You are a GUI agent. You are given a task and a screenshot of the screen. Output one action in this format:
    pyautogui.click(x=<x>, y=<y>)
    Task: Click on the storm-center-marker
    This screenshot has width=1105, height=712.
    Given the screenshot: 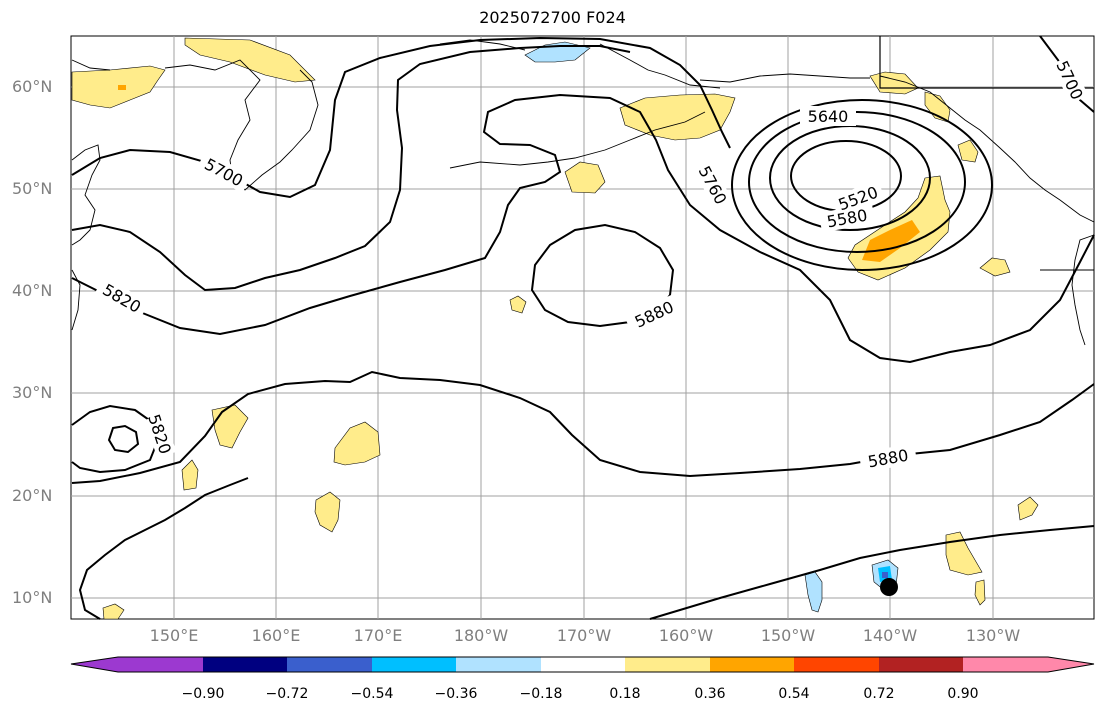 What is the action you would take?
    pyautogui.click(x=889, y=587)
    